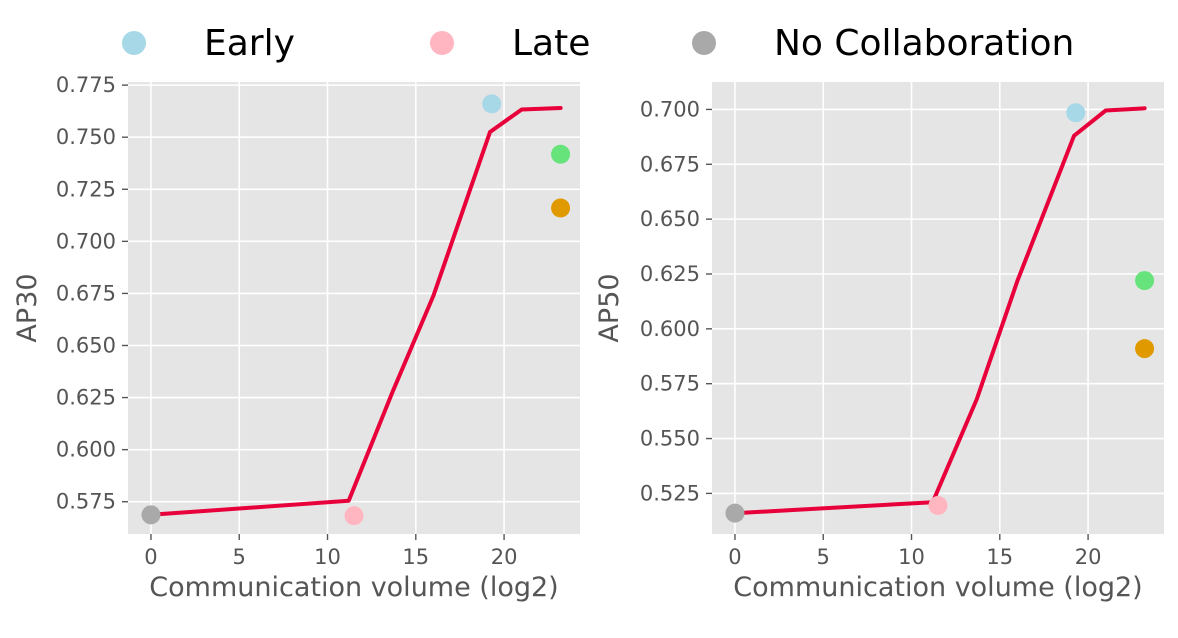 The width and height of the screenshot is (1178, 638). I want to click on ap30-y-tick-label: 0.575, so click(86, 502).